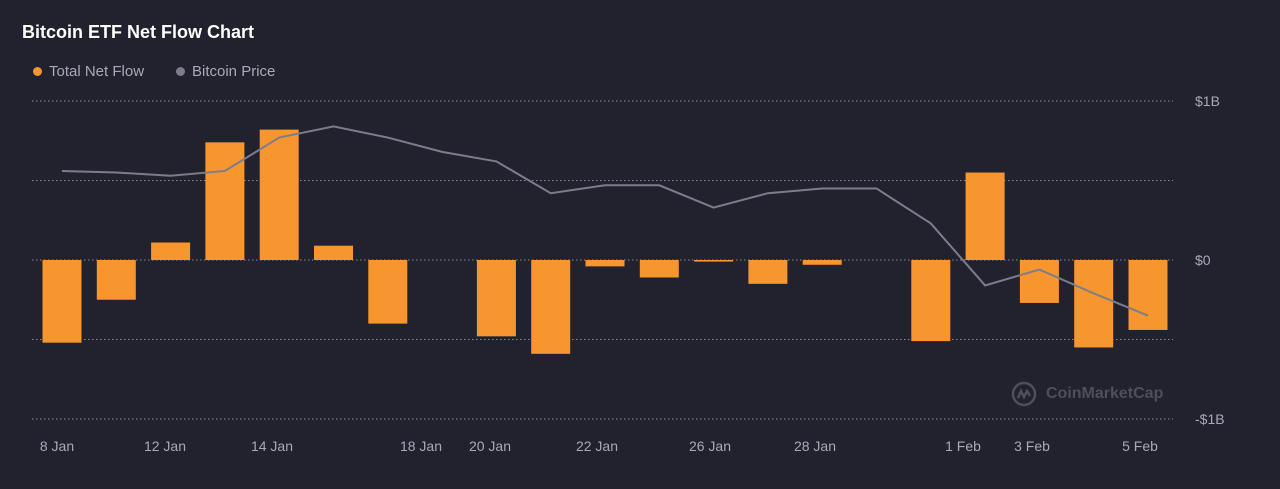  What do you see at coordinates (490, 446) in the screenshot?
I see `x-tick-label: 20 Jan` at bounding box center [490, 446].